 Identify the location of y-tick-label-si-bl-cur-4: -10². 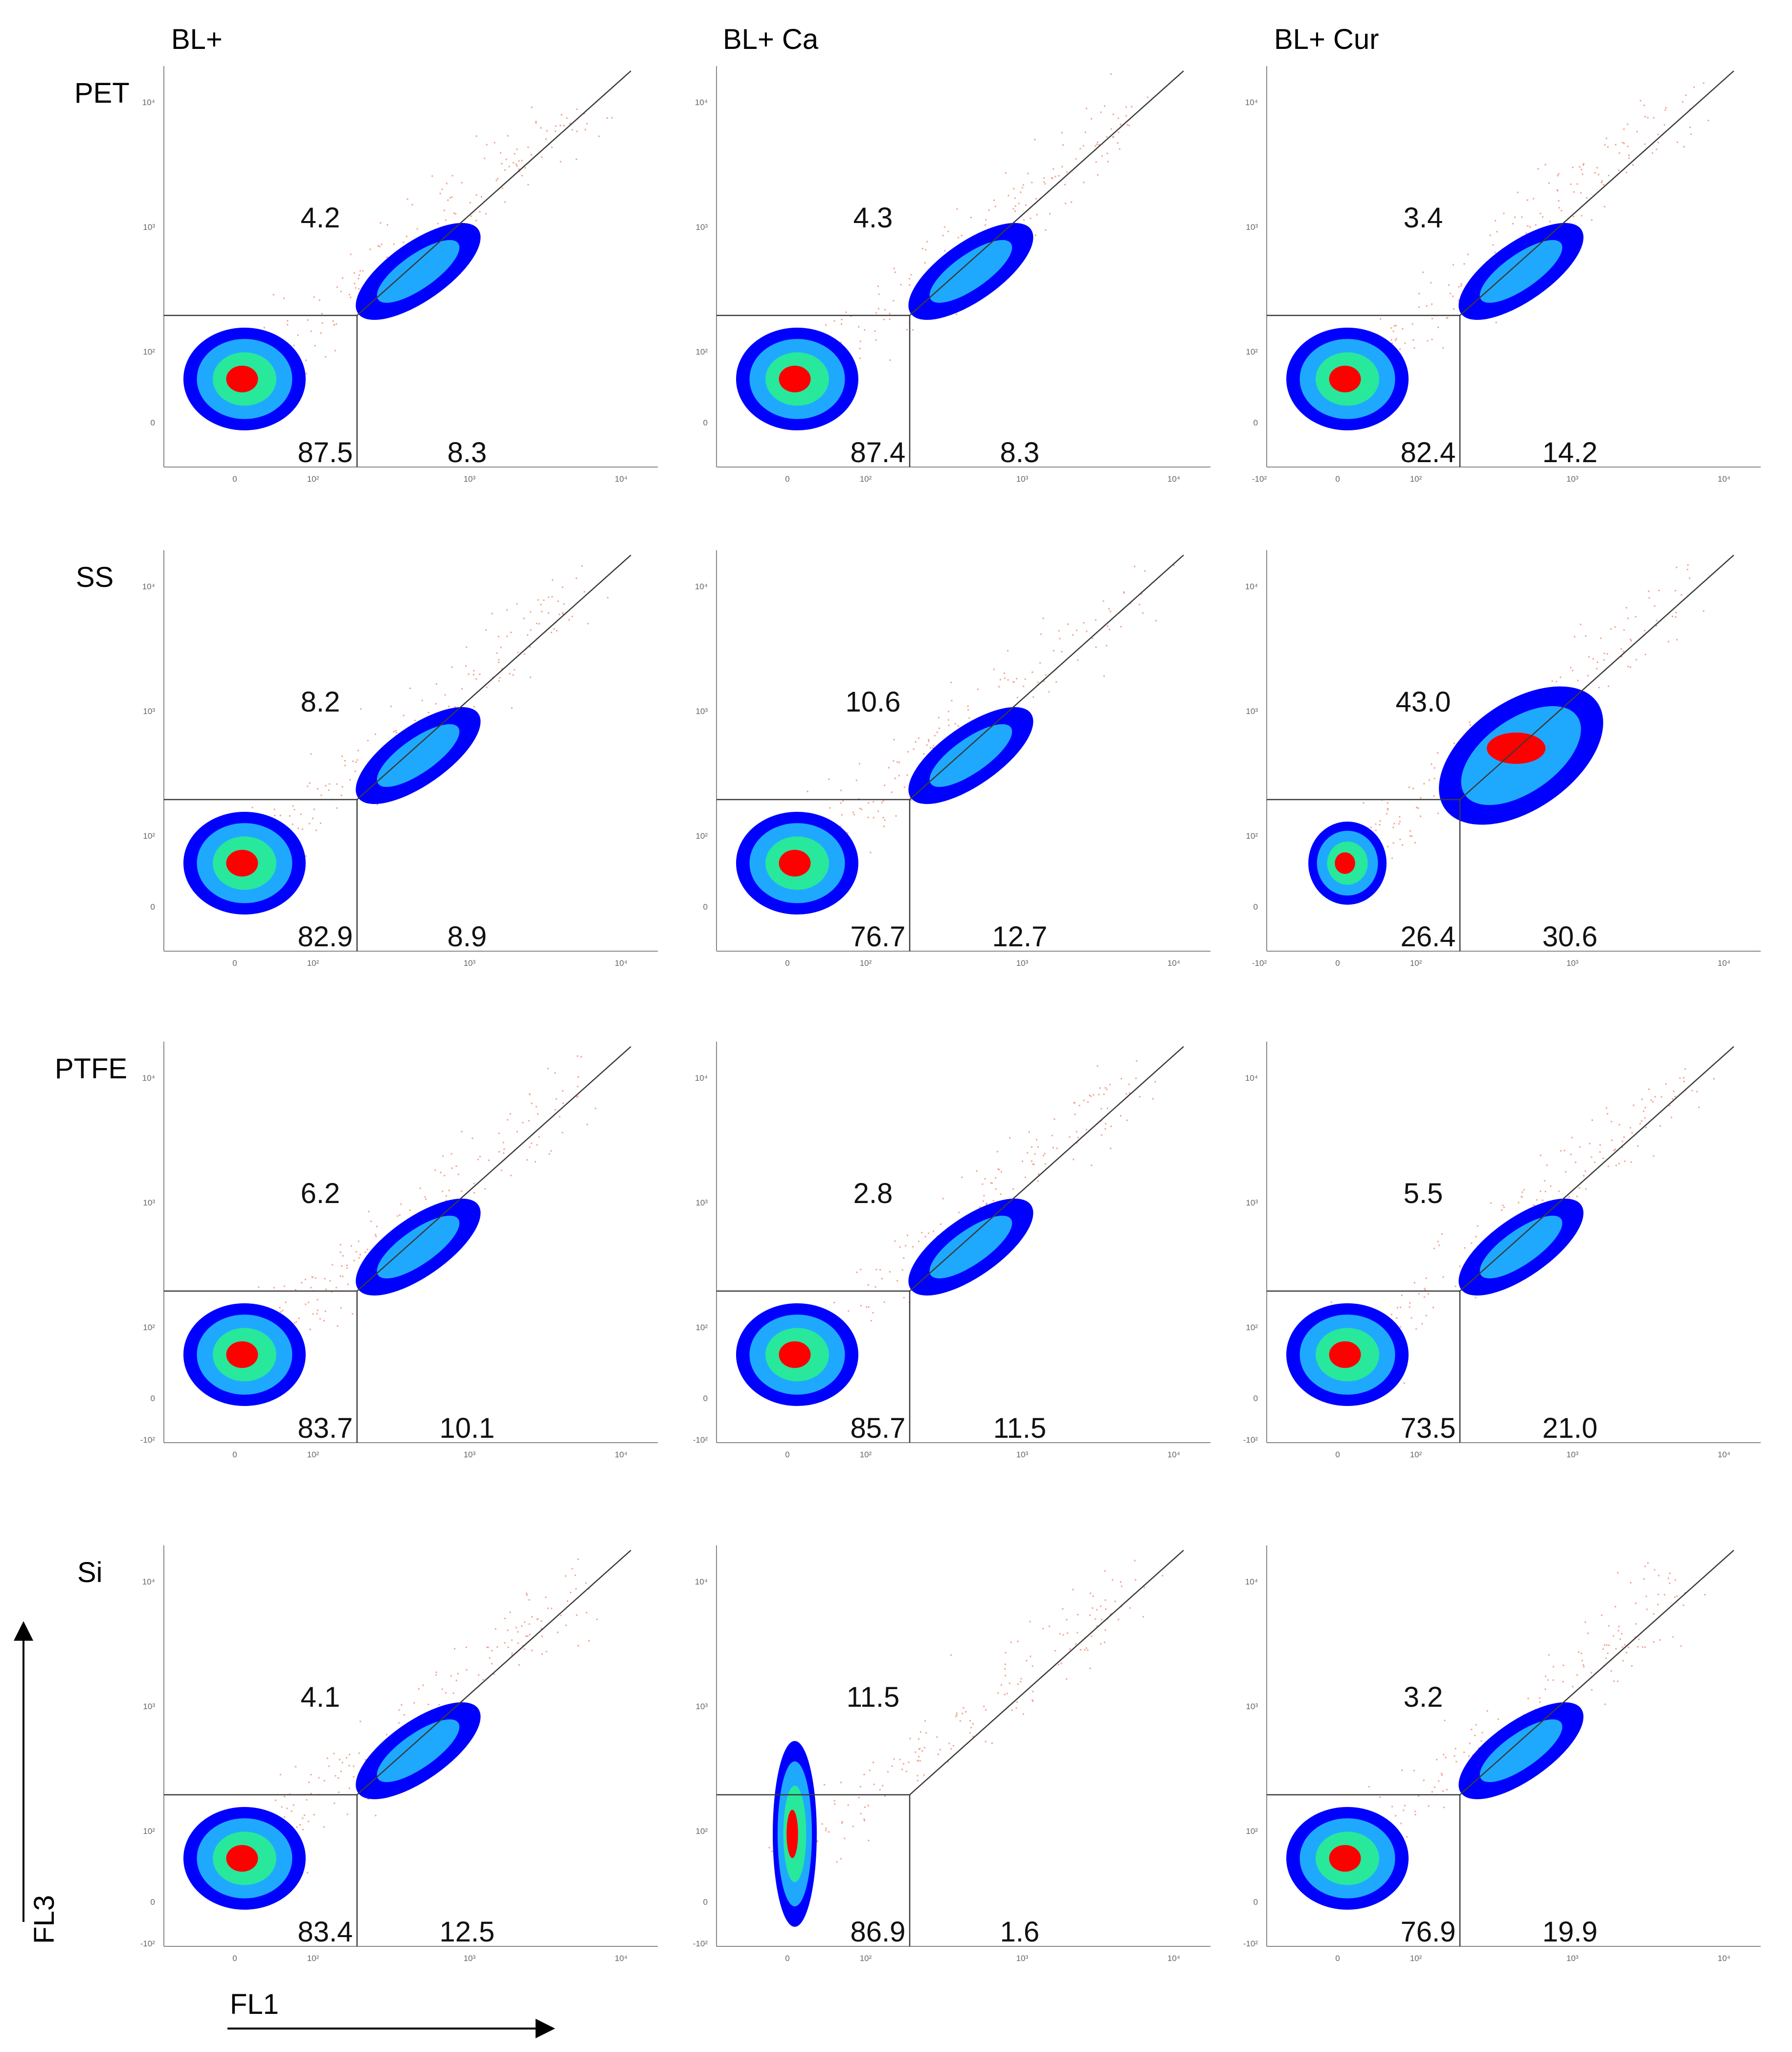
(1250, 1943).